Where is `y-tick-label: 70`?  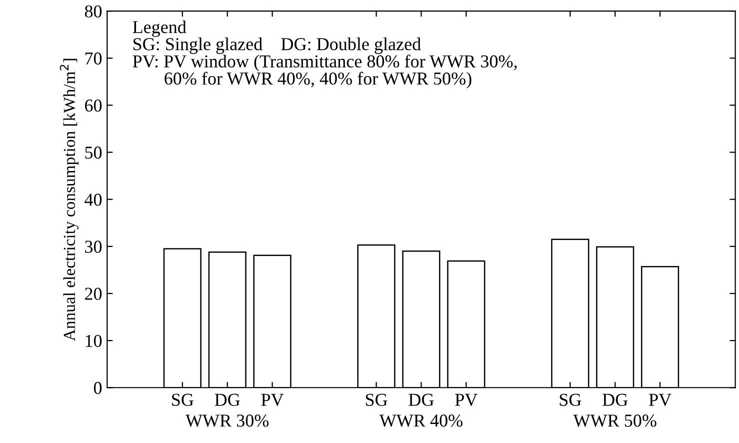
y-tick-label: 70 is located at coordinates (93, 58).